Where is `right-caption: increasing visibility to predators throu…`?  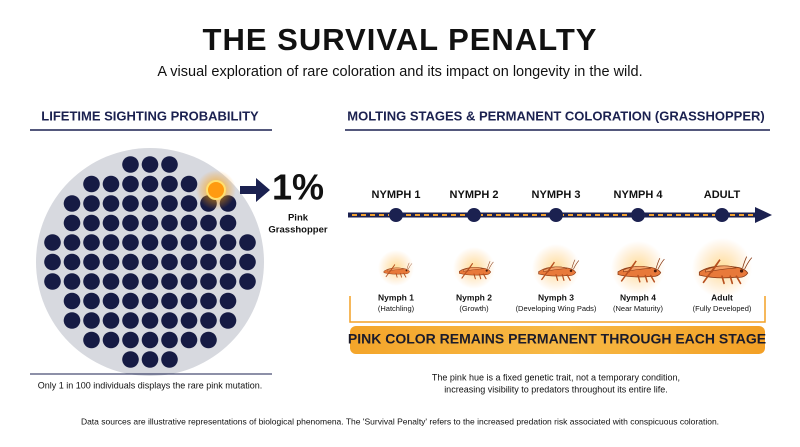
right-caption: increasing visibility to predators throu… is located at coordinates (556, 389).